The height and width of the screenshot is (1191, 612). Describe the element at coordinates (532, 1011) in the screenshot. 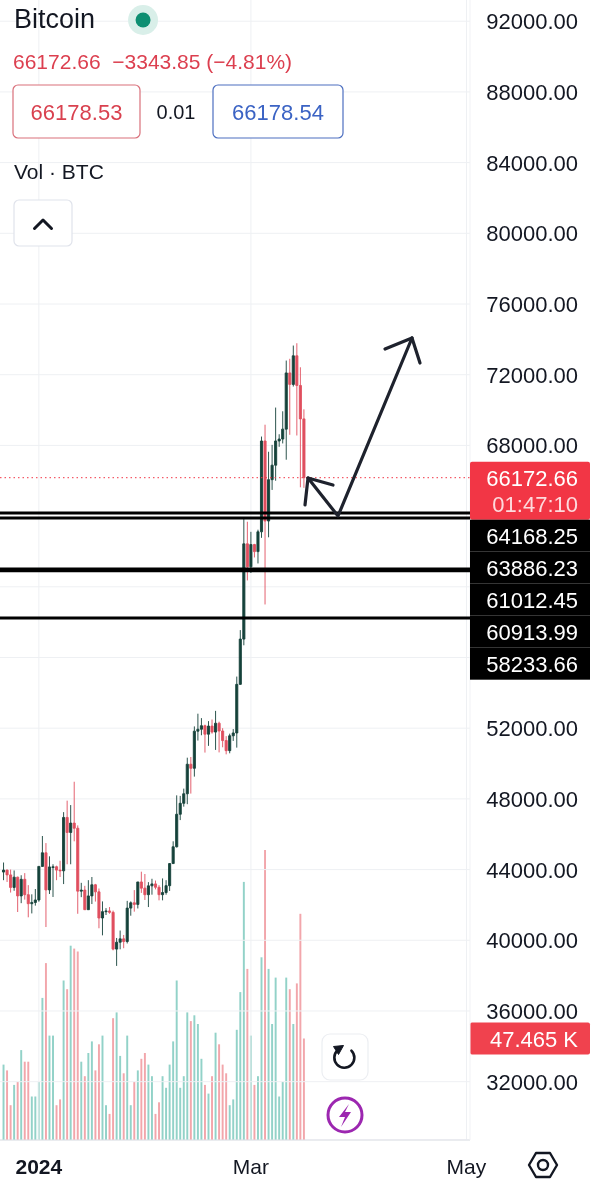

I see `y-tick-label: 36000.00` at that location.